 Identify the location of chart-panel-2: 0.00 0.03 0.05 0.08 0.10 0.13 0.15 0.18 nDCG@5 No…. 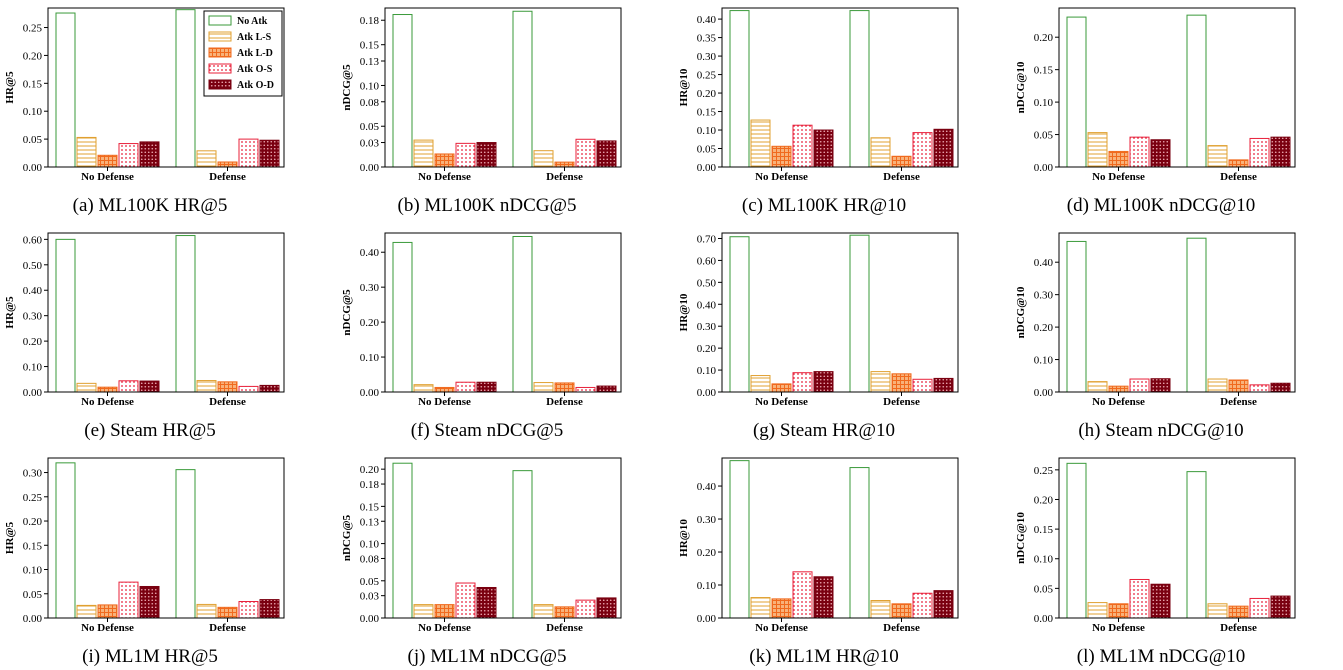
(481, 111).